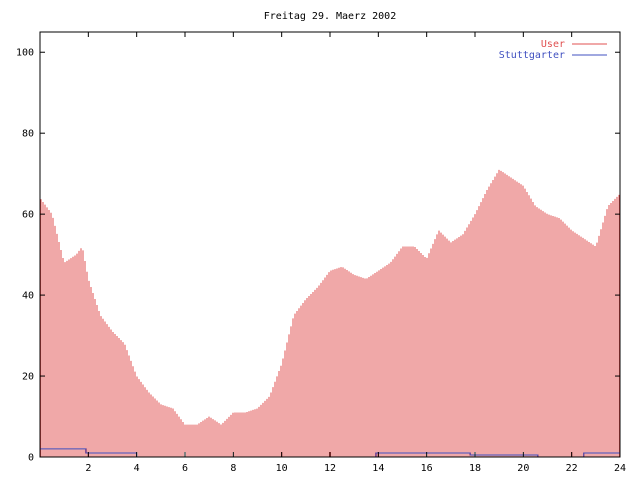  I want to click on x-tick-label: 18, so click(475, 468).